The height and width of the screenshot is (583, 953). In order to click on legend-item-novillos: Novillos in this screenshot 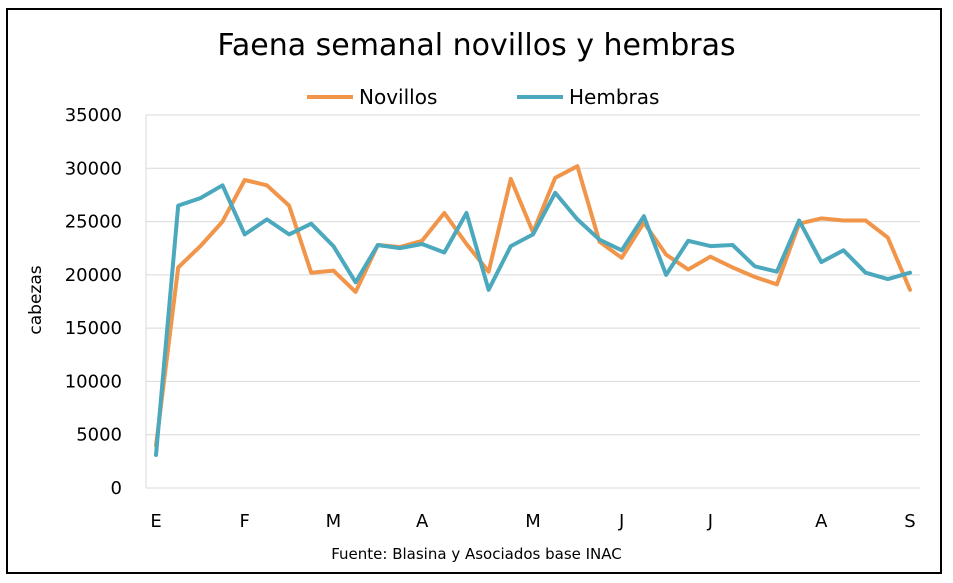, I will do `click(372, 97)`.